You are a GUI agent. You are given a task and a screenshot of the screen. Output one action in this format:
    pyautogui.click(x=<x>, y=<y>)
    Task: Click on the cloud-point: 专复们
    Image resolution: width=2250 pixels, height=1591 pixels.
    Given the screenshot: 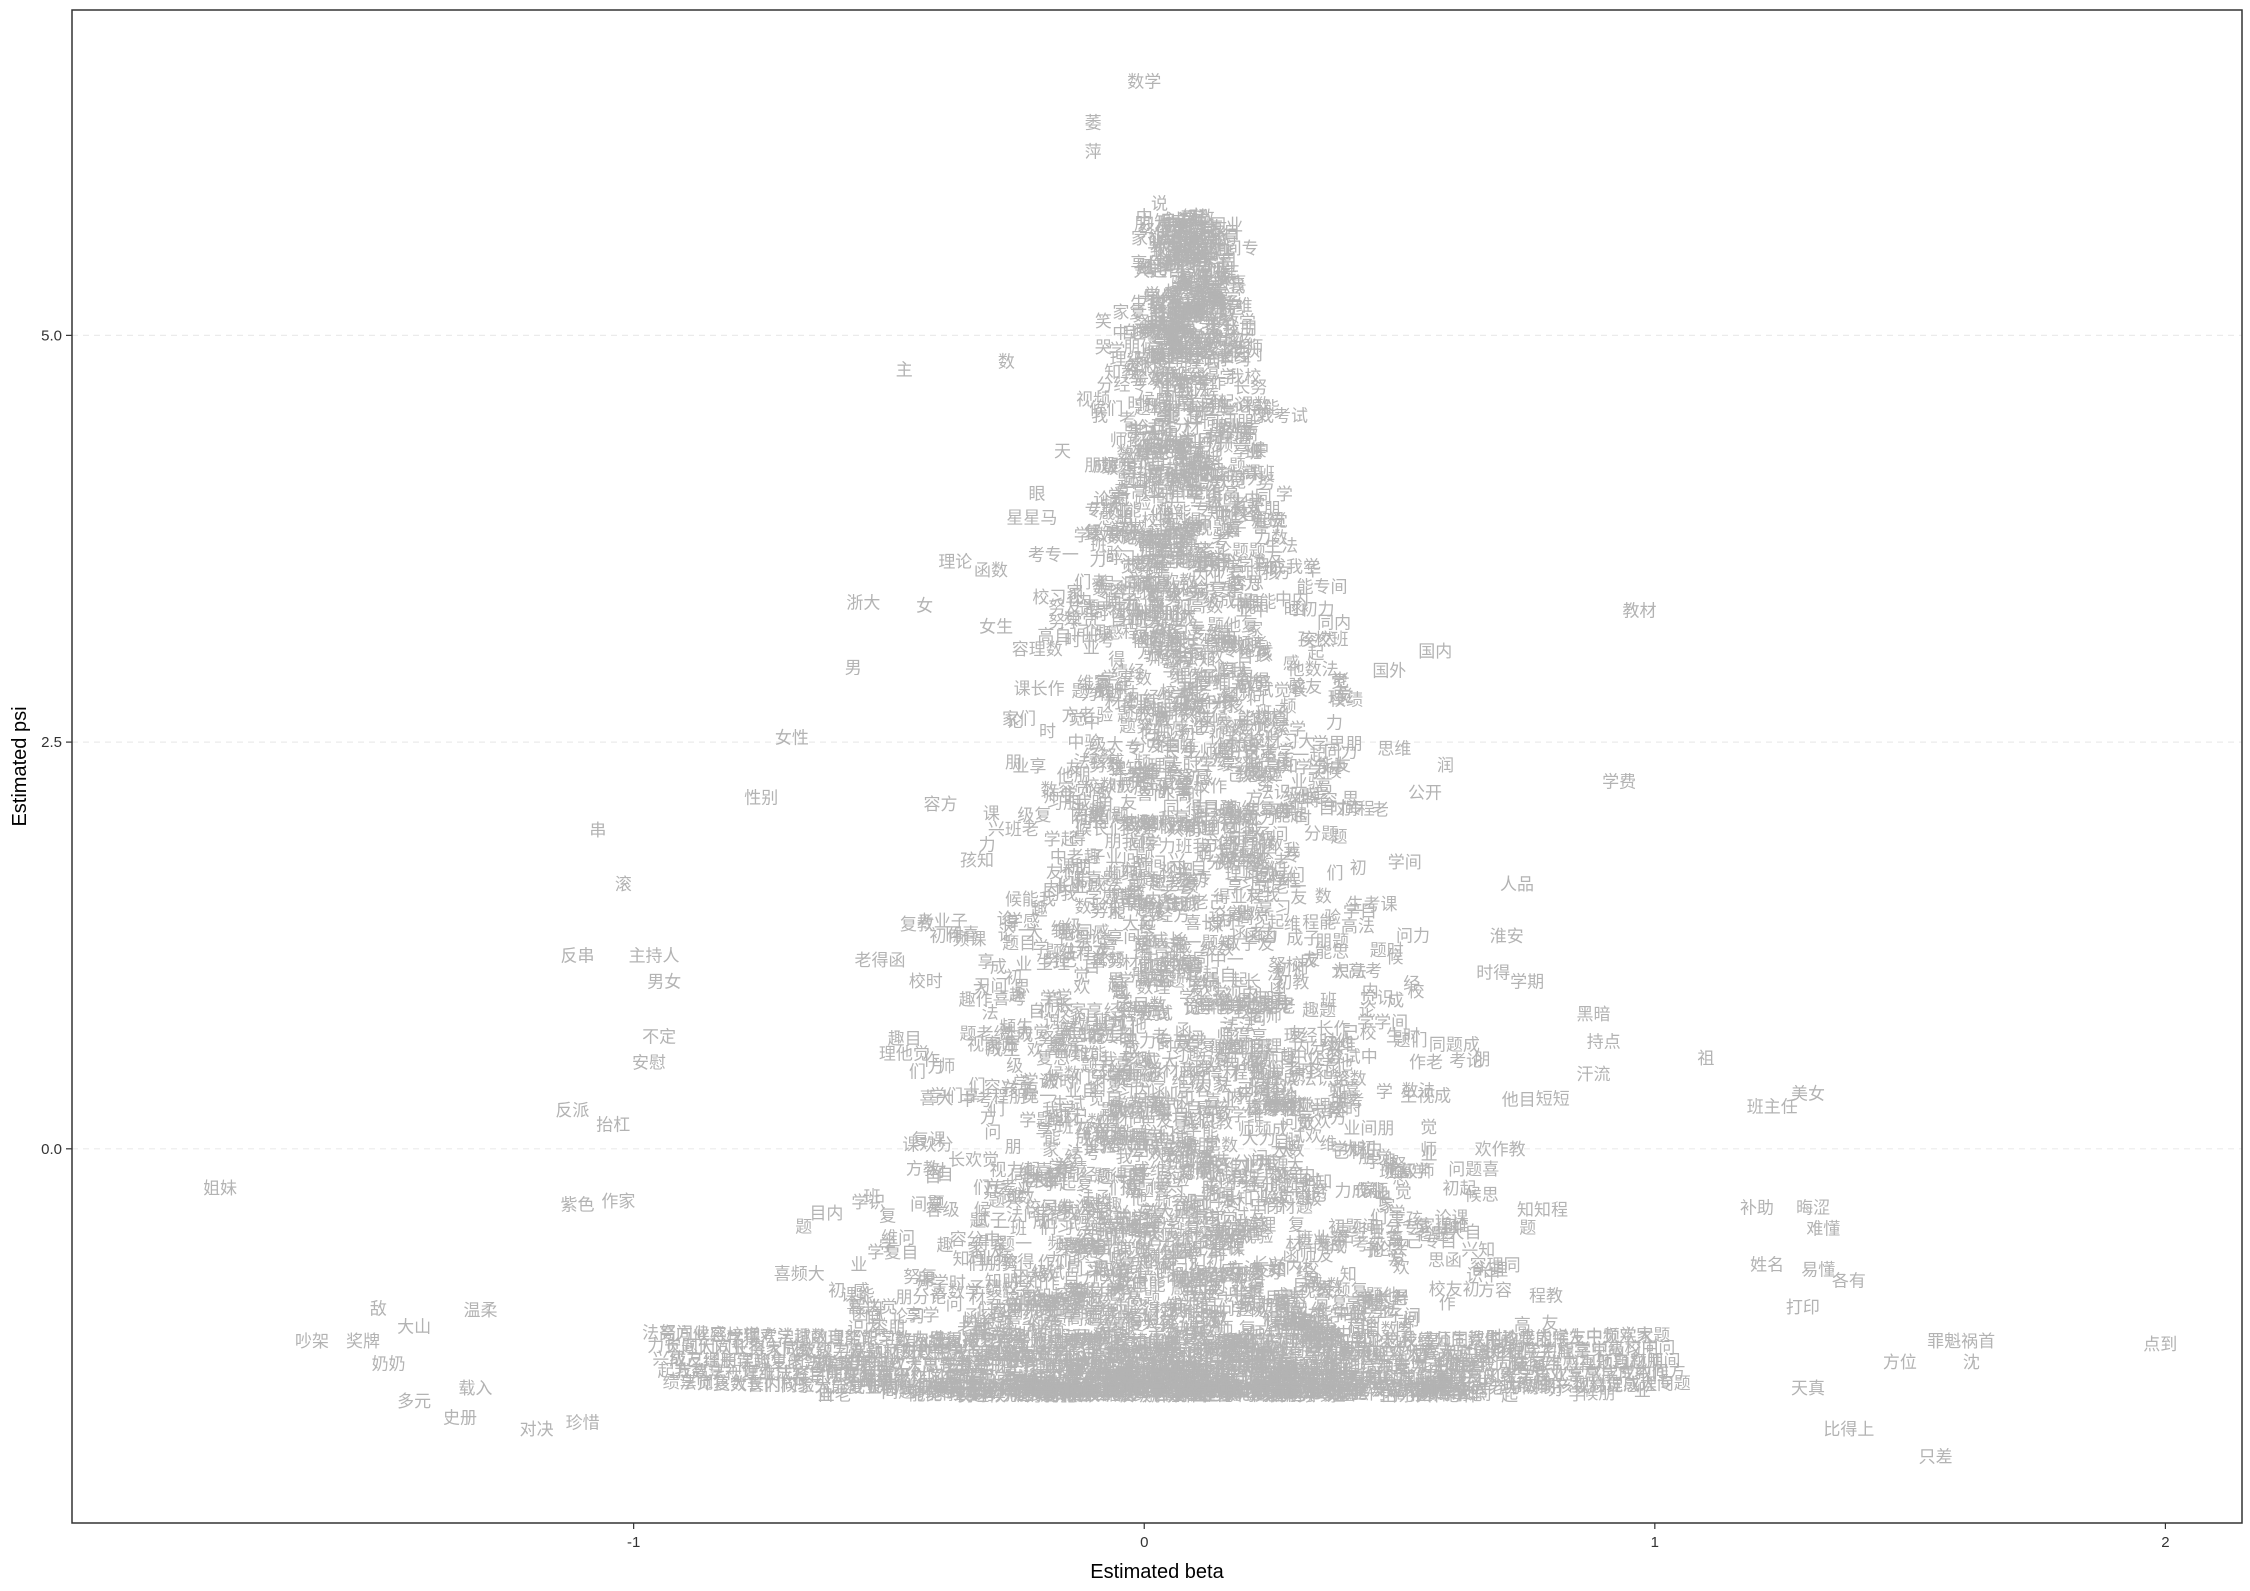 What is the action you would take?
    pyautogui.click(x=1208, y=1046)
    